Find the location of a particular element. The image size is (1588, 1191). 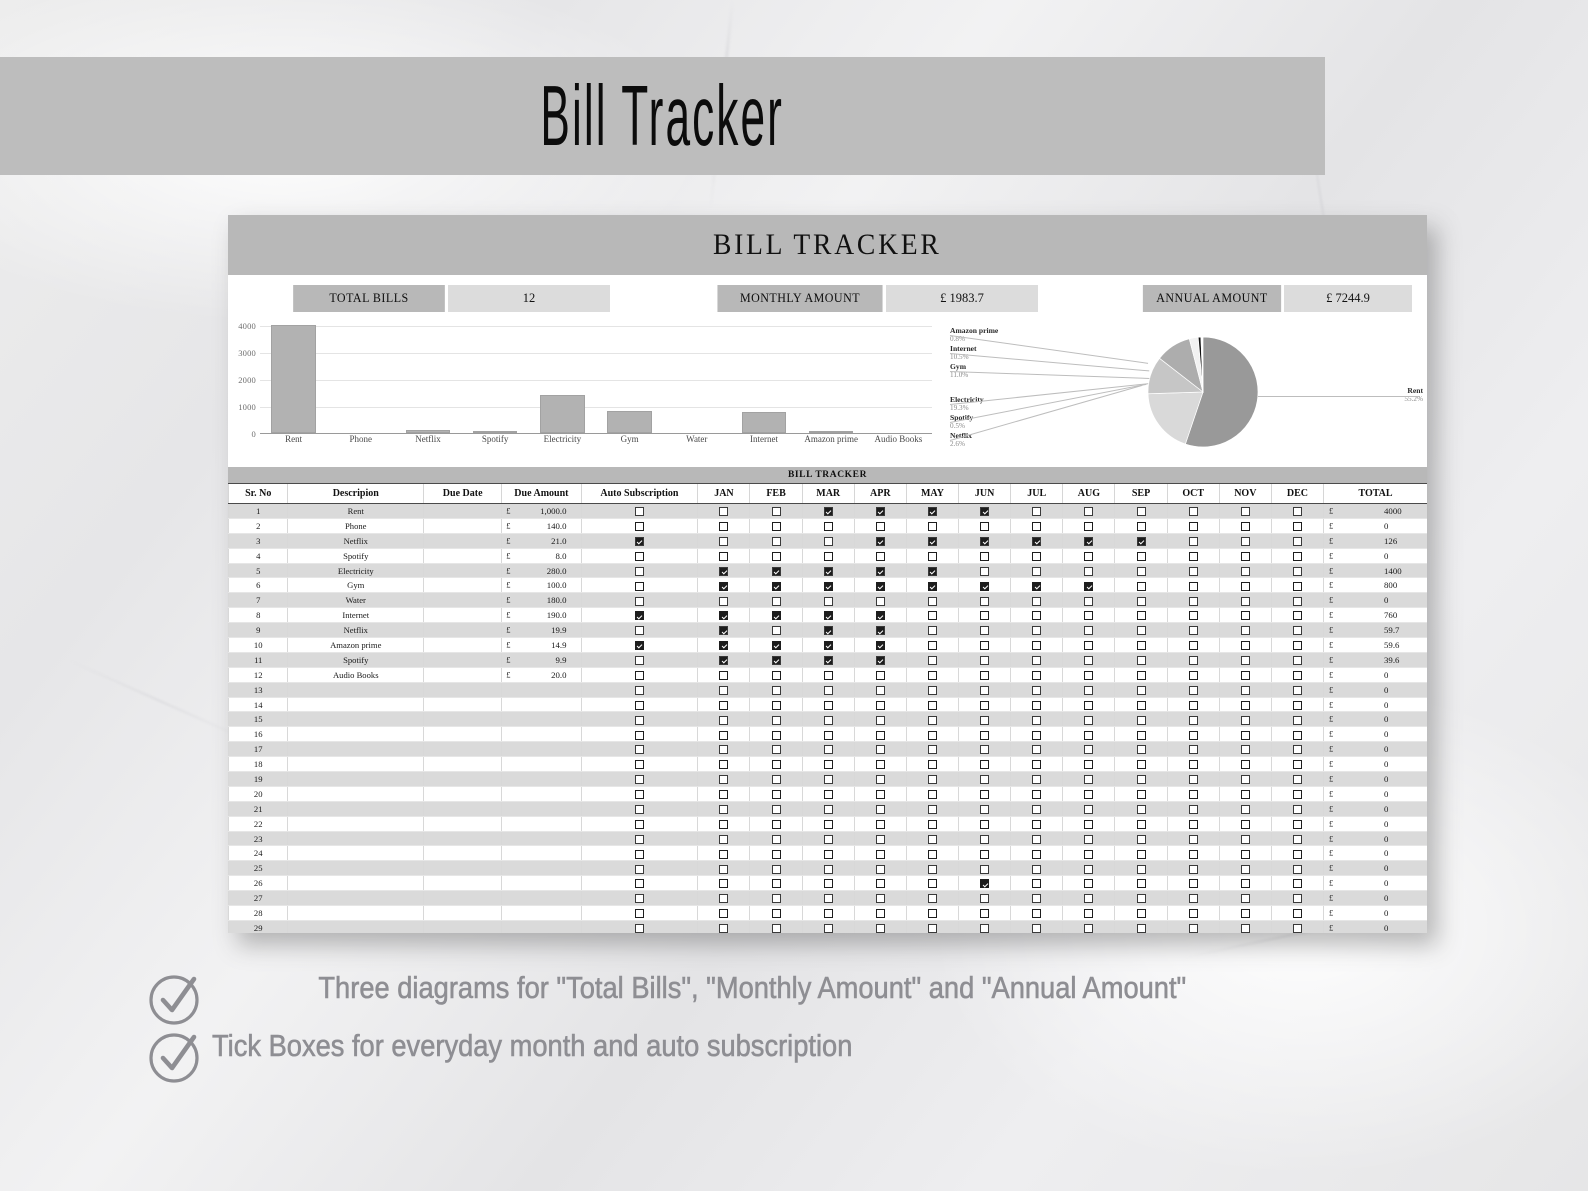

cell-due-amount: £140.0 is located at coordinates (541, 526).